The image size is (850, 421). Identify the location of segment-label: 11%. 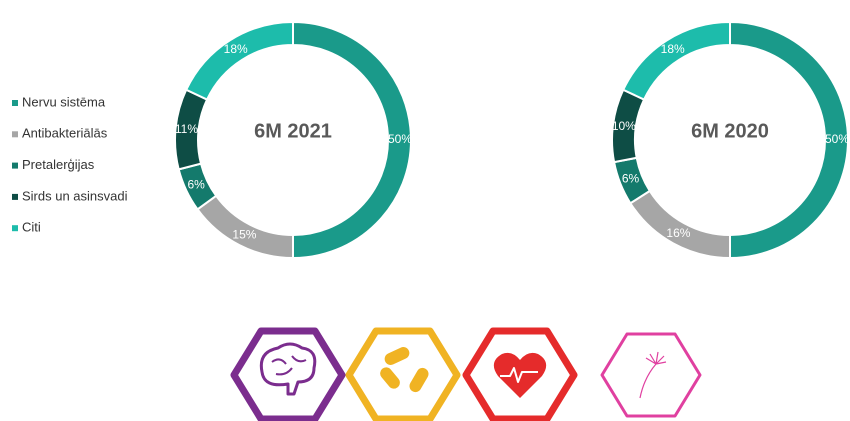
(186, 129).